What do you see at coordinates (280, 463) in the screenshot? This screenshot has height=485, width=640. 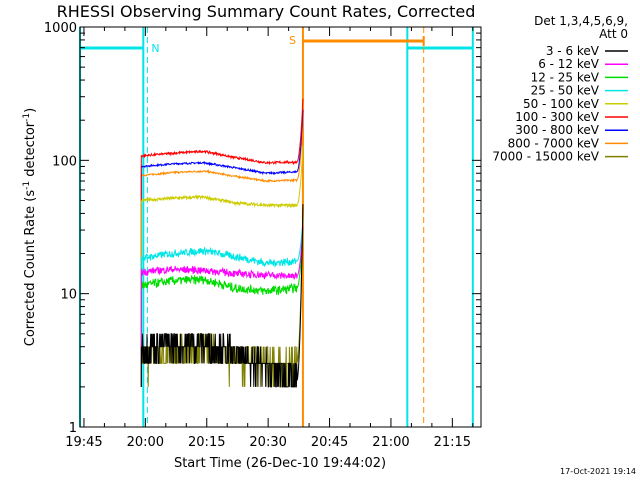 I see `x-axis-label: Start Time (26-Dec-10 19:44:02)` at bounding box center [280, 463].